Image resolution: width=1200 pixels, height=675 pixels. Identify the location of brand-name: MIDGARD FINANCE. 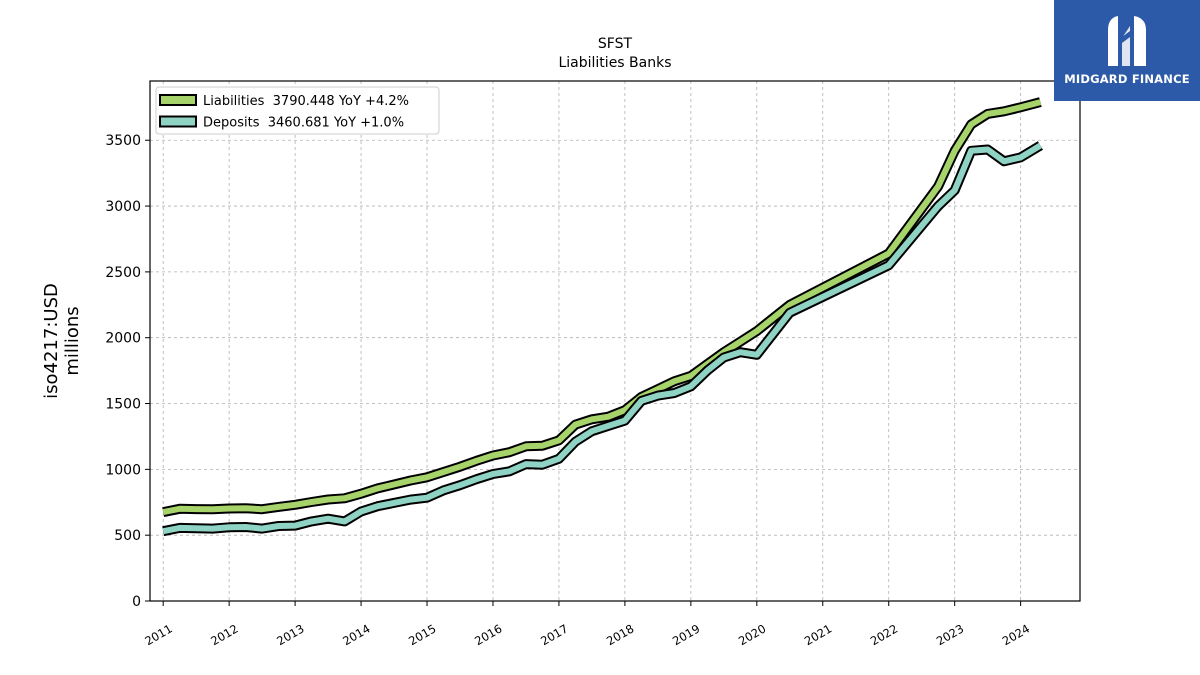
(1127, 79).